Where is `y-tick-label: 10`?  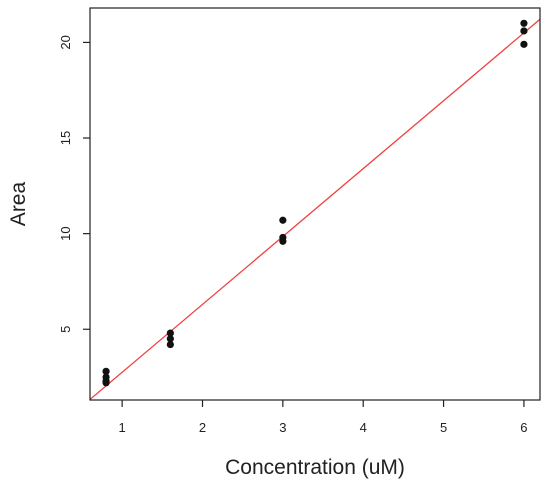
y-tick-label: 10 is located at coordinates (65, 233).